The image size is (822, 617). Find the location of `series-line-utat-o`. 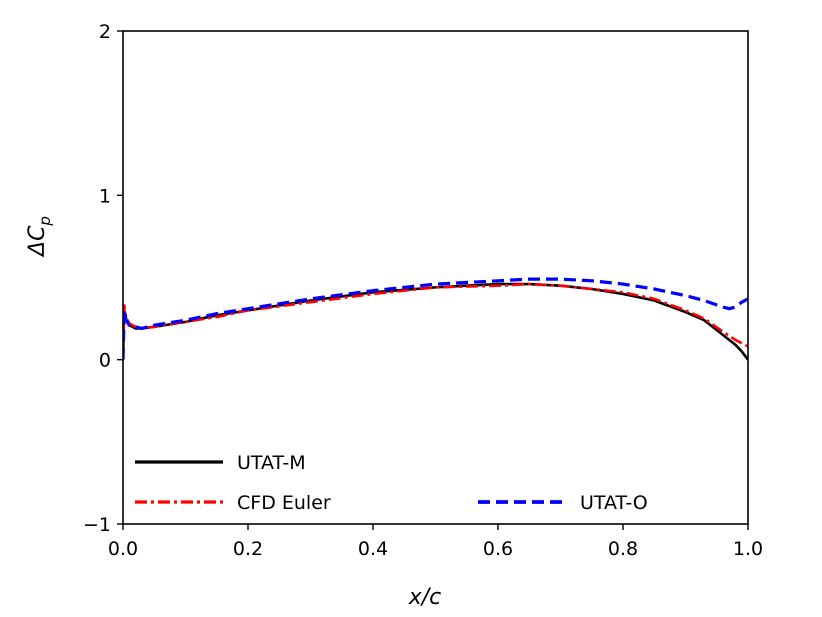

series-line-utat-o is located at coordinates (435, 318).